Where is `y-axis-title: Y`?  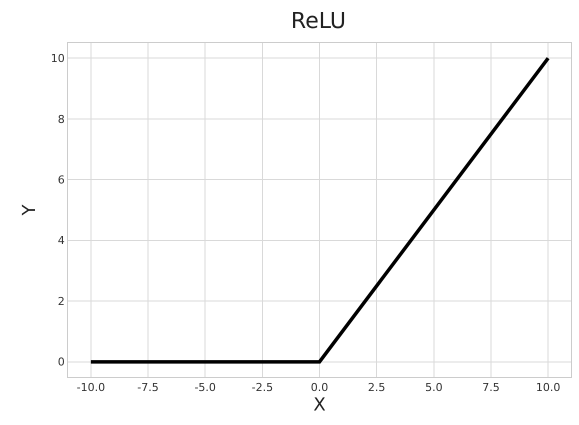 y-axis-title: Y is located at coordinates (29, 210).